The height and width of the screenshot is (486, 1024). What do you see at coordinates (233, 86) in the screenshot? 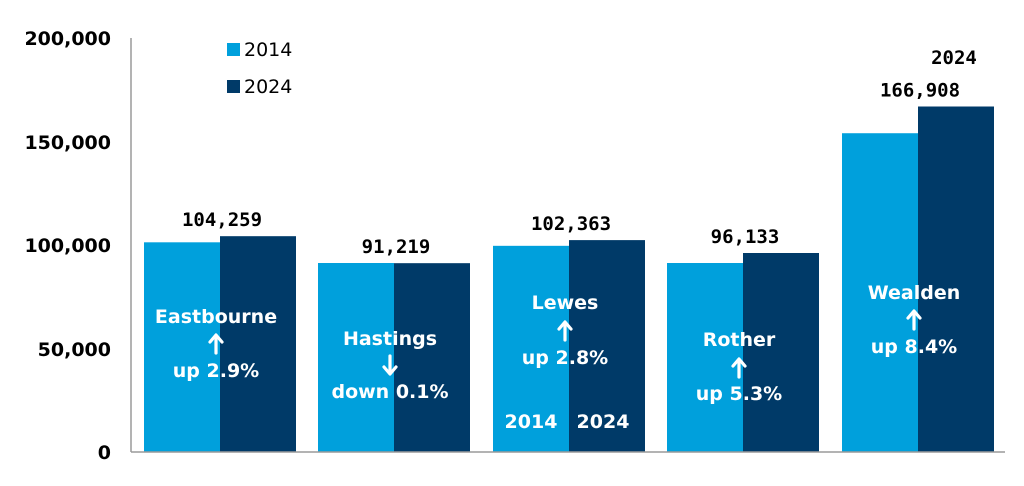
I see `legend-swatch-2024` at bounding box center [233, 86].